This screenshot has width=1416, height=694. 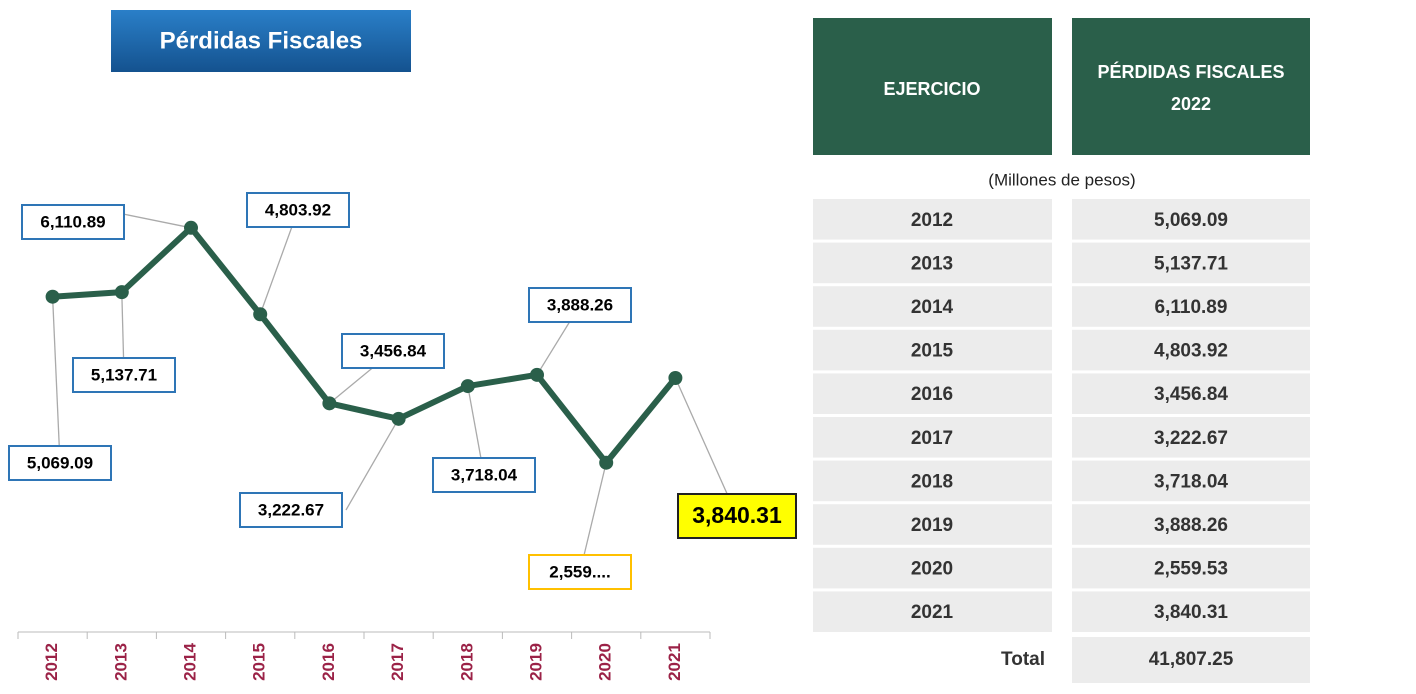 I want to click on table-text: 2021, so click(x=932, y=612).